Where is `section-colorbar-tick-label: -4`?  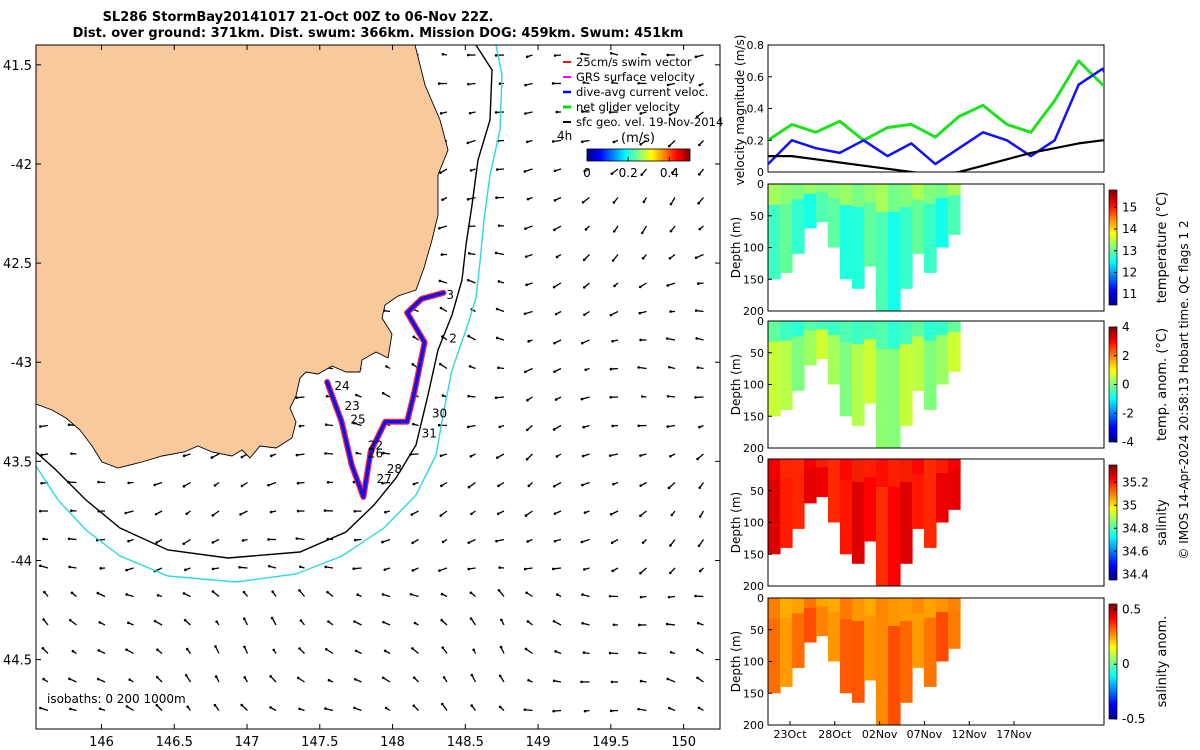 section-colorbar-tick-label: -4 is located at coordinates (1128, 442).